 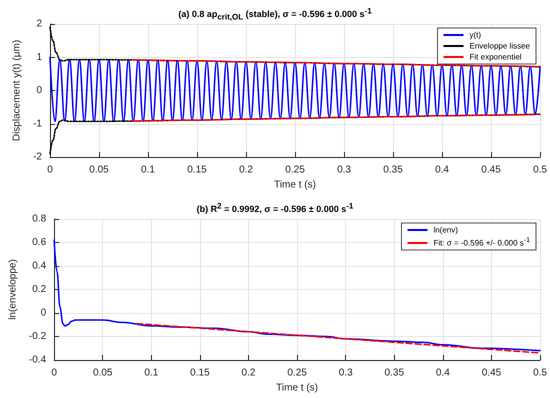 What do you see at coordinates (39, 24) in the screenshot?
I see `y-tick-label: 2` at bounding box center [39, 24].